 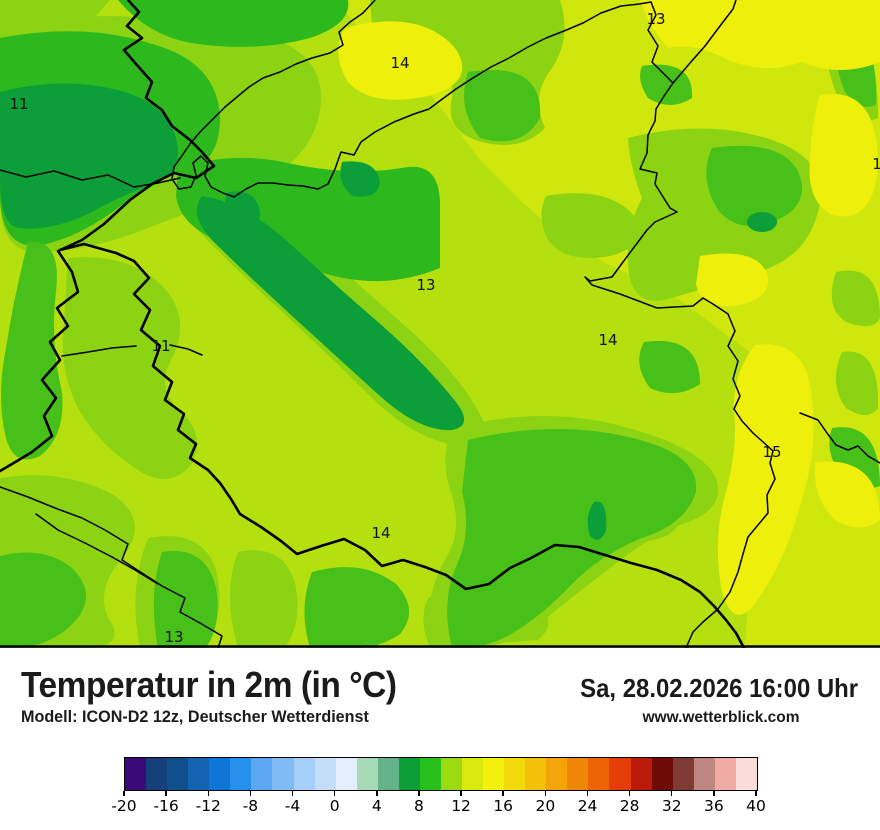 What do you see at coordinates (334, 806) in the screenshot?
I see `colorbar-tick-label: 0` at bounding box center [334, 806].